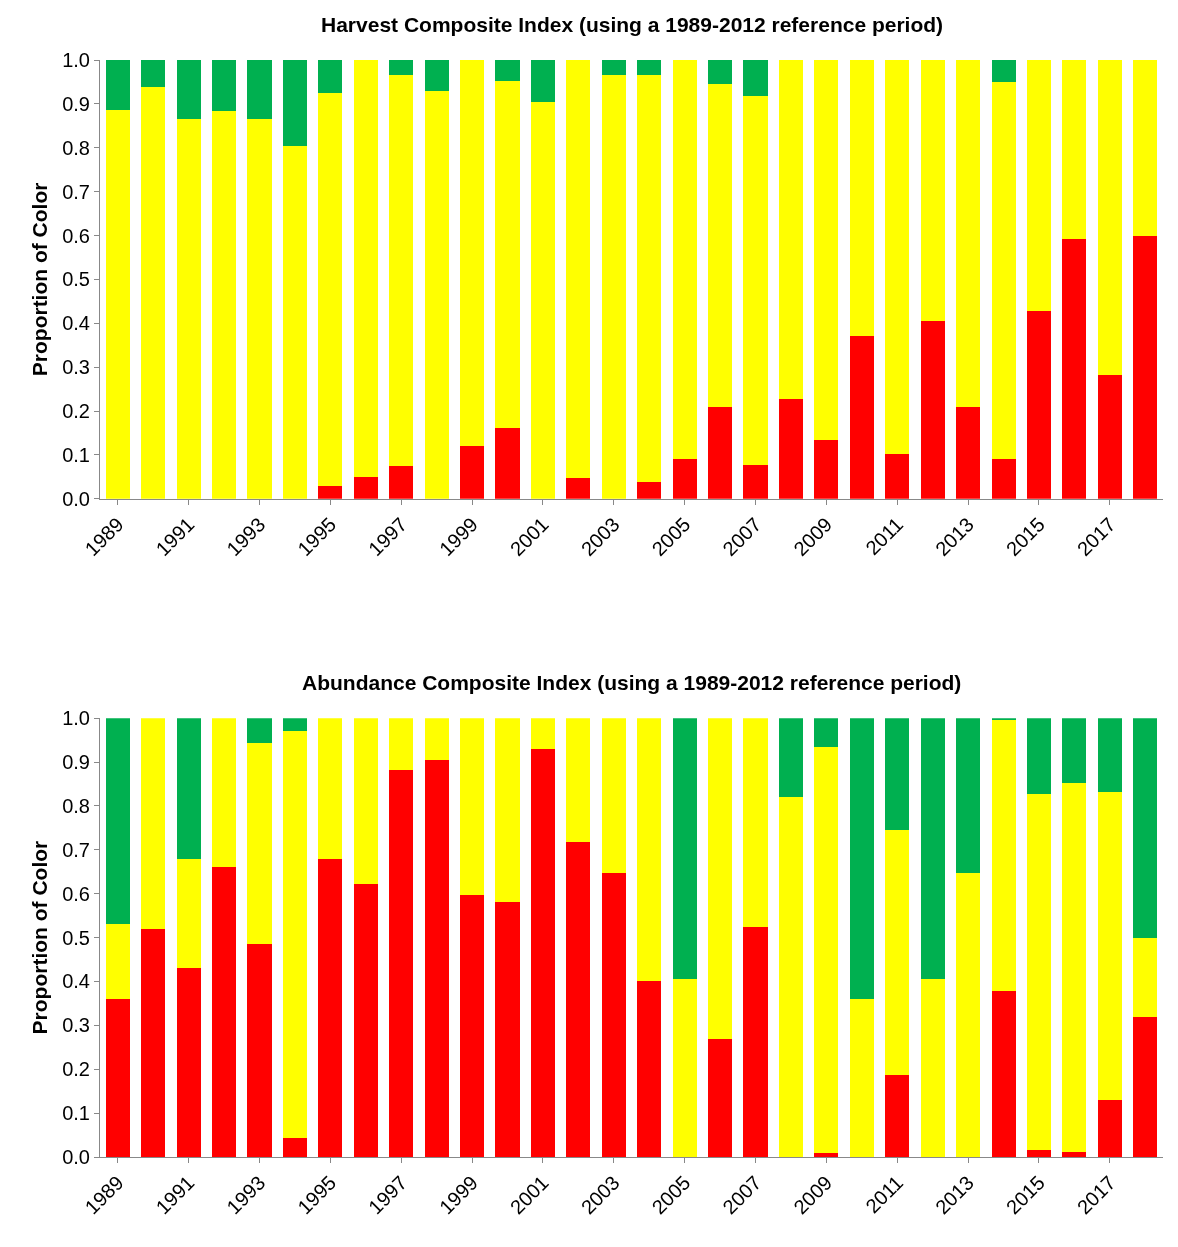 The width and height of the screenshot is (1178, 1247). Describe the element at coordinates (76, 981) in the screenshot. I see `y-tick-label: 0.4` at that location.